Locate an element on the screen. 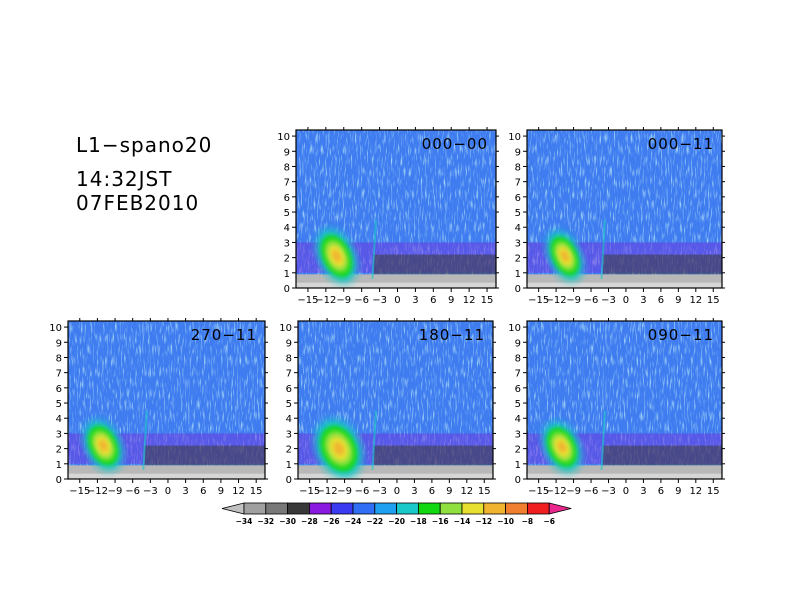 This screenshot has width=792, height=612. panel-frame is located at coordinates (395, 400).